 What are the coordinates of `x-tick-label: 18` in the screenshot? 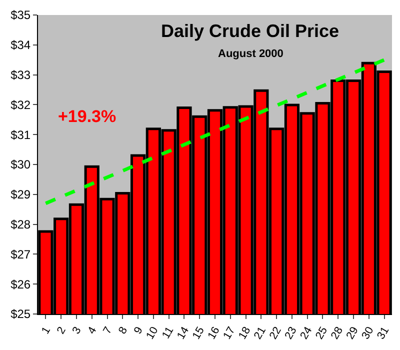 It's located at (245, 333).